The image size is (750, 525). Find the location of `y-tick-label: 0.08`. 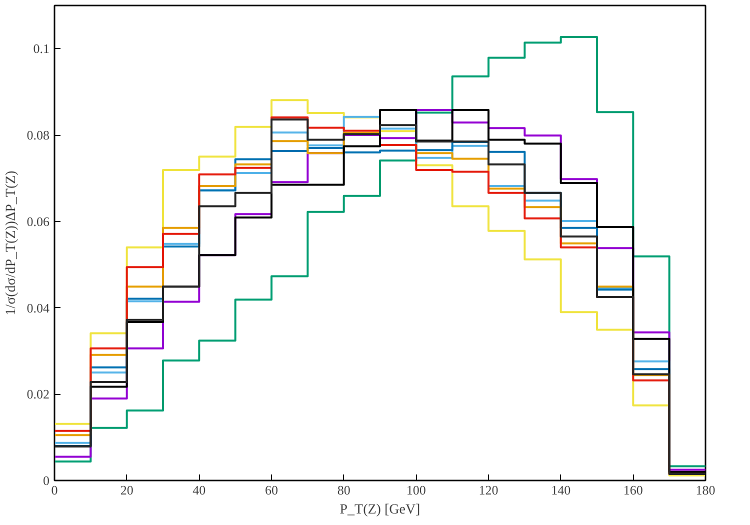

y-tick-label: 0.08 is located at coordinates (38, 135).